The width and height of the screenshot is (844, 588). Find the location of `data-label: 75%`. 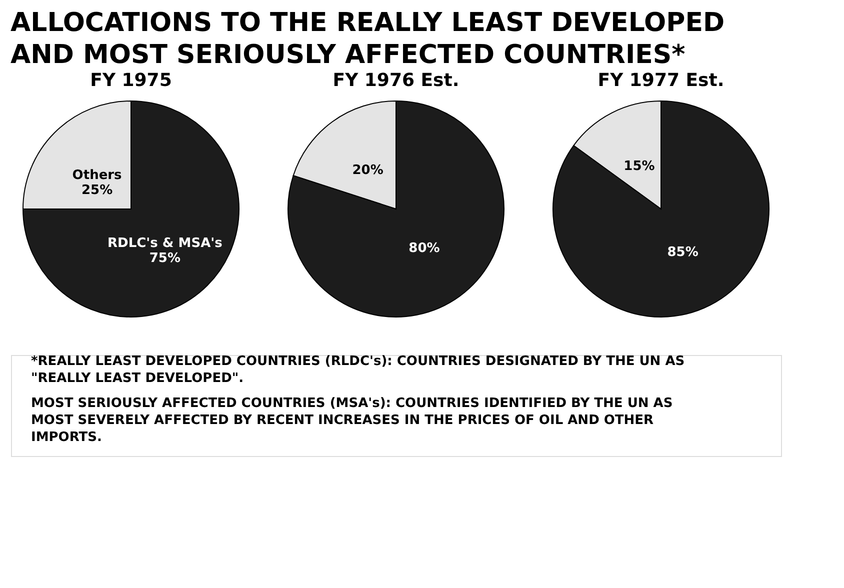

data-label: 75% is located at coordinates (165, 258).